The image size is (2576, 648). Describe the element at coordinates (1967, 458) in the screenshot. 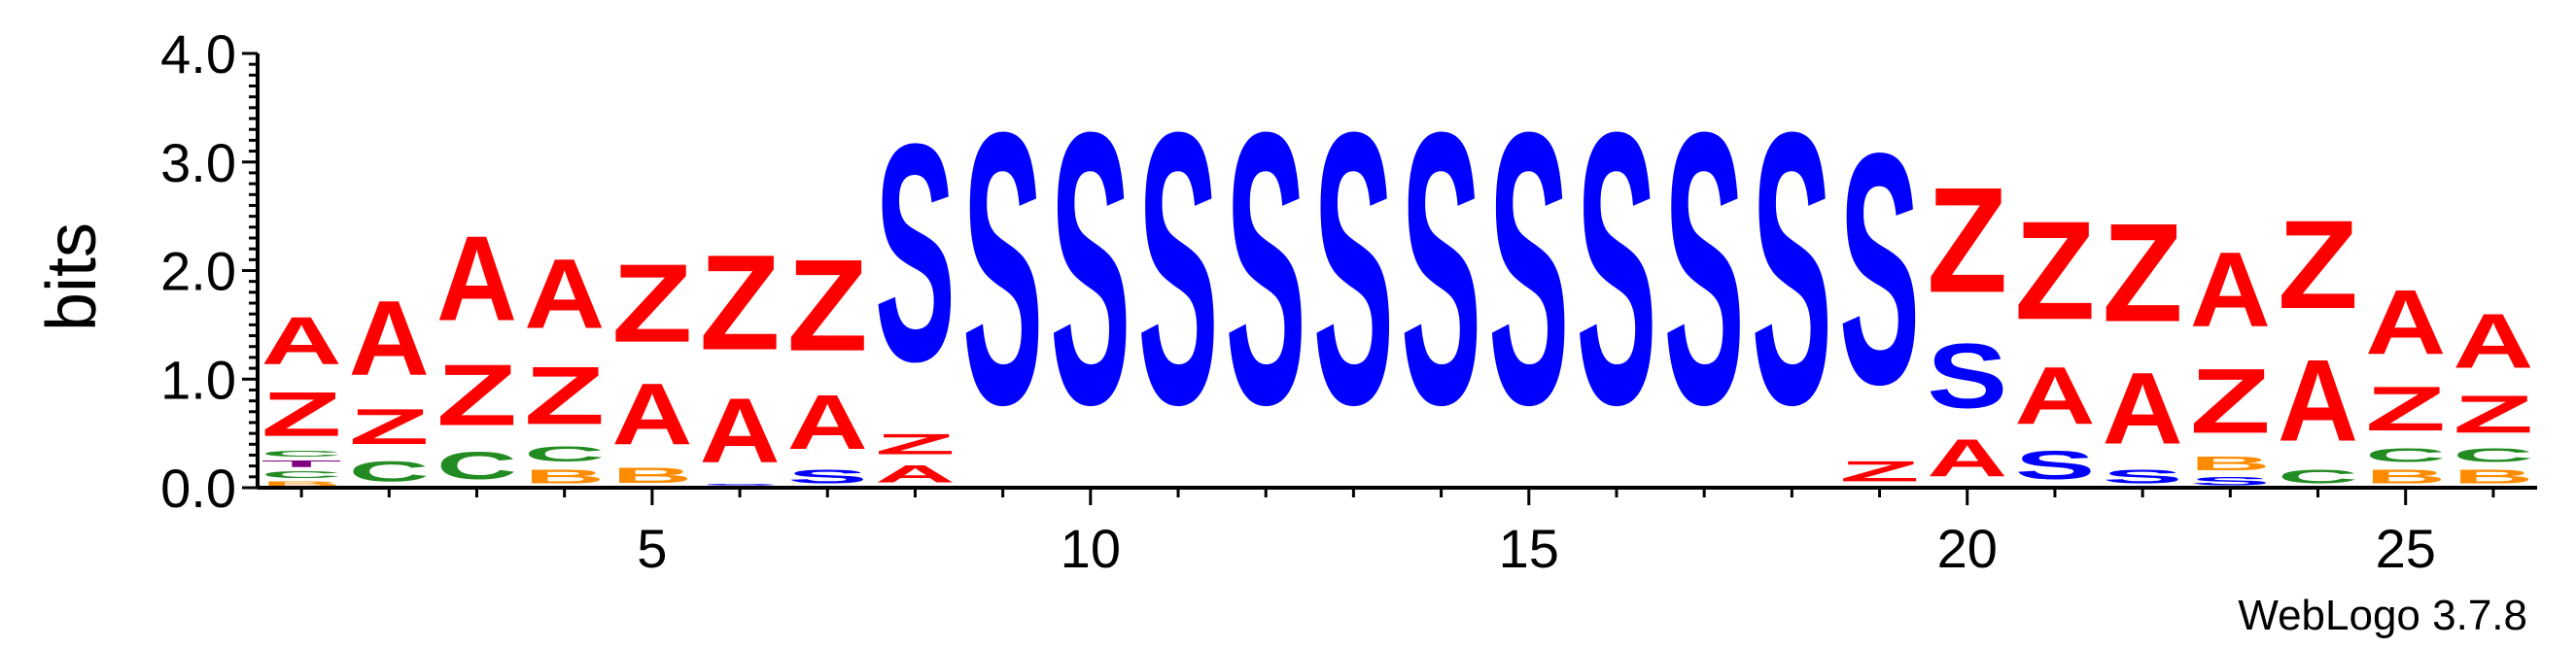

I see `glyph-A-pos20-0: A` at that location.